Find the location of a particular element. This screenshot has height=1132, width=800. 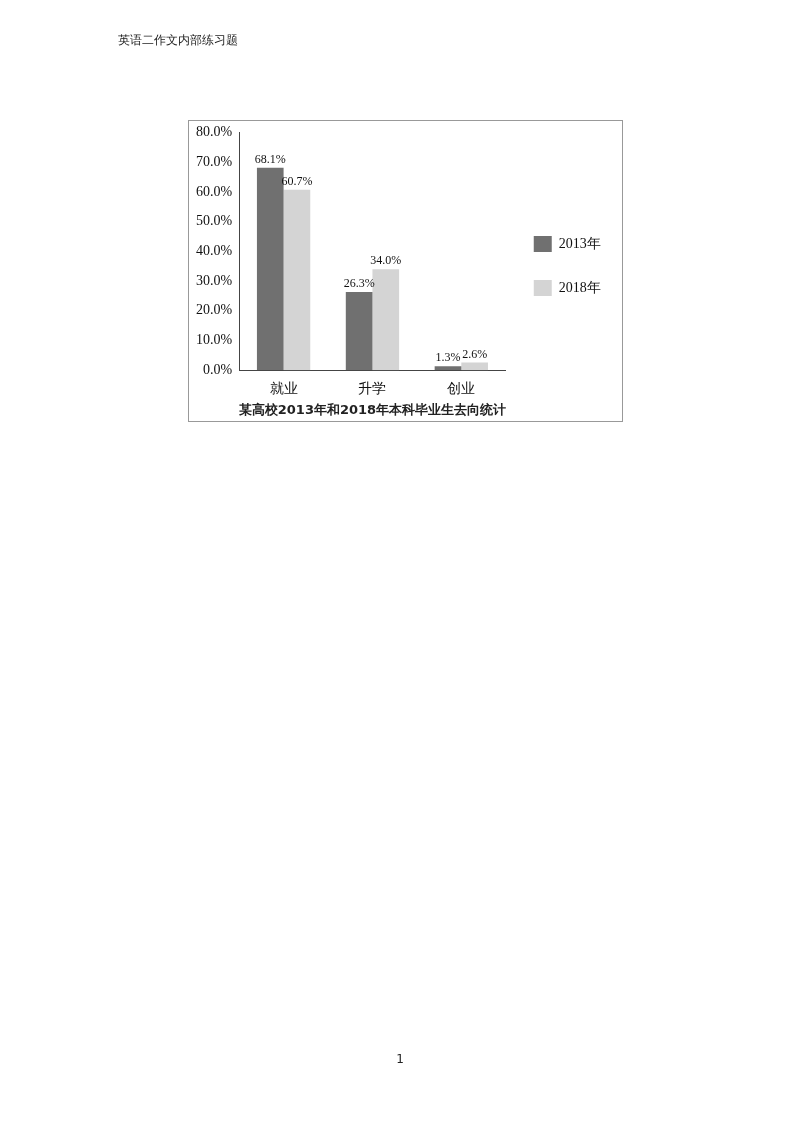

y-tick-label: 40.0% is located at coordinates (214, 250).